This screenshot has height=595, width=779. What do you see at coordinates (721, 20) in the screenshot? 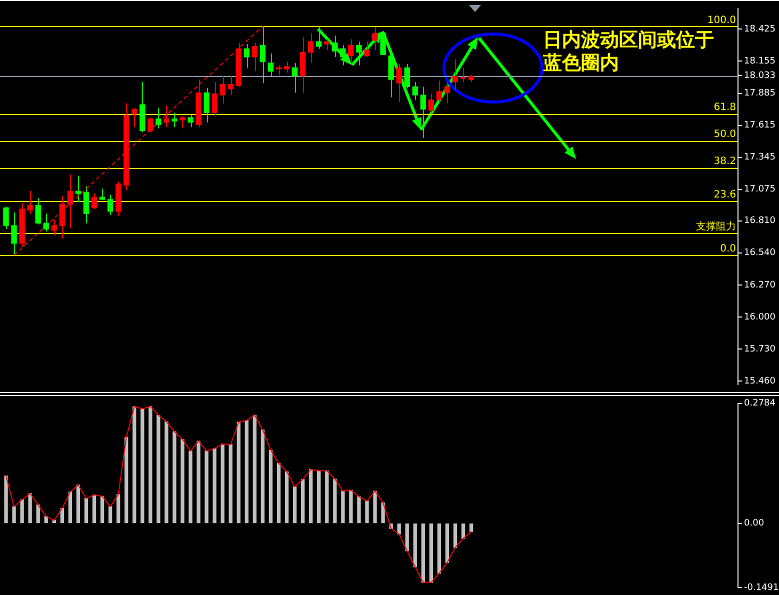
I see `annotation: 100.0` at bounding box center [721, 20].